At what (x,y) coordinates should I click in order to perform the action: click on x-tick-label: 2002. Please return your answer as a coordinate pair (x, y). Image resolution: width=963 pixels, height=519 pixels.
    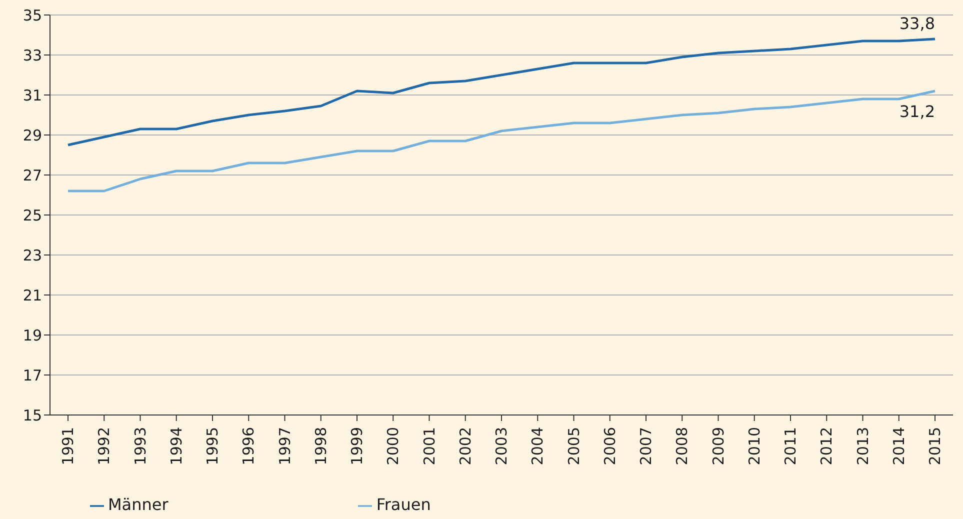
    Looking at the image, I should click on (465, 446).